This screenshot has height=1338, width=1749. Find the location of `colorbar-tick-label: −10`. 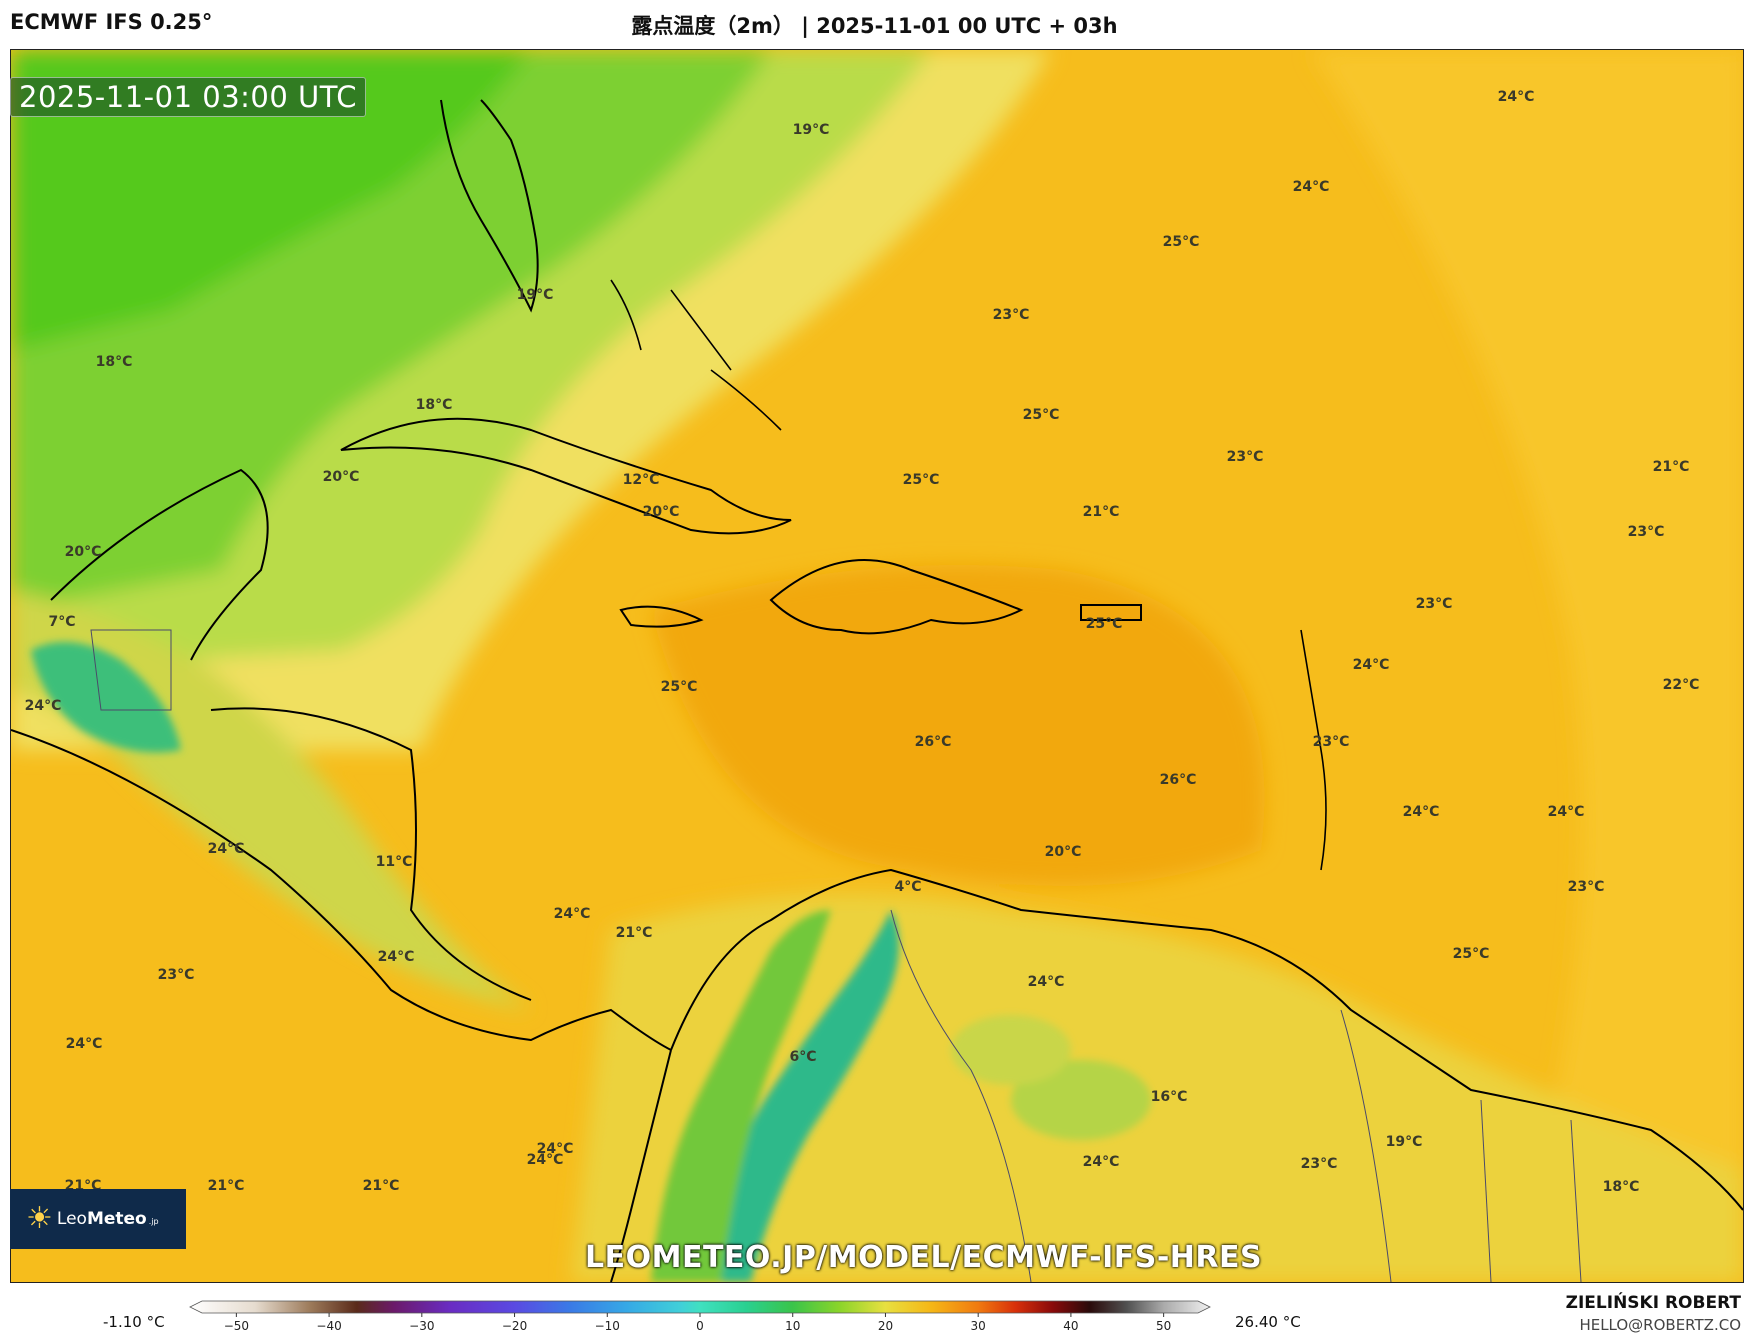

colorbar-tick-label: −10 is located at coordinates (607, 1326).